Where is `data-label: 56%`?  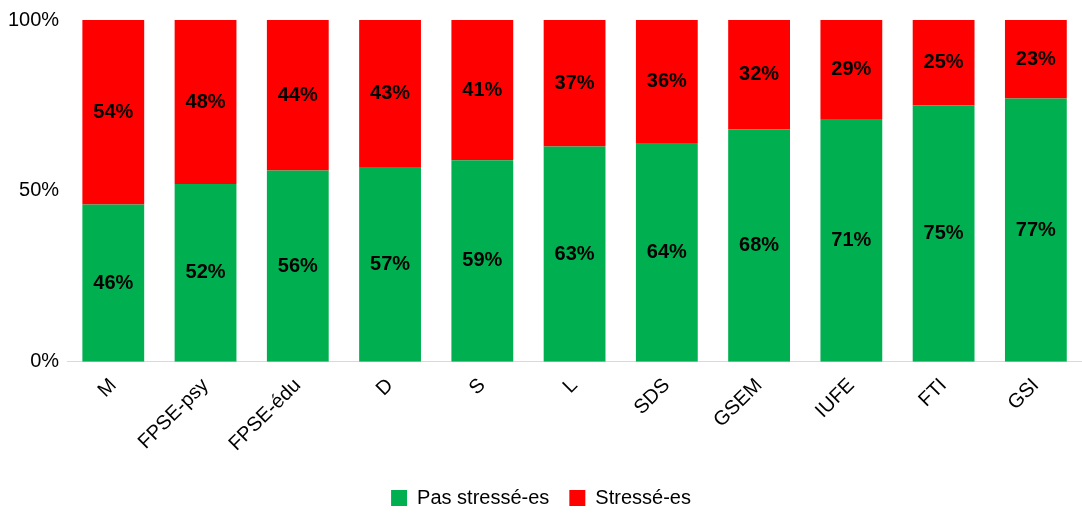
data-label: 56% is located at coordinates (298, 264).